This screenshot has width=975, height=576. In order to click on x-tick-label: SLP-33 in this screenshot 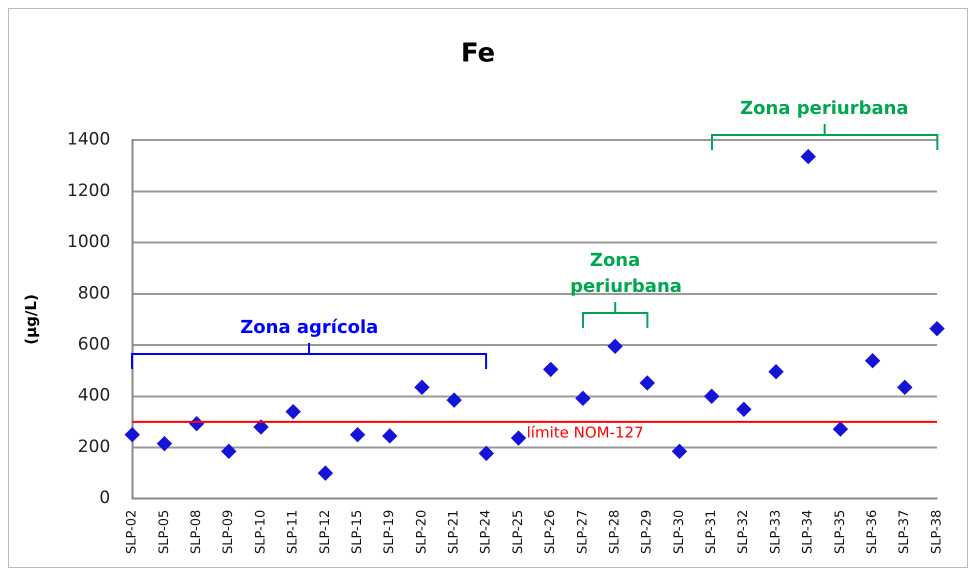, I will do `click(776, 532)`.